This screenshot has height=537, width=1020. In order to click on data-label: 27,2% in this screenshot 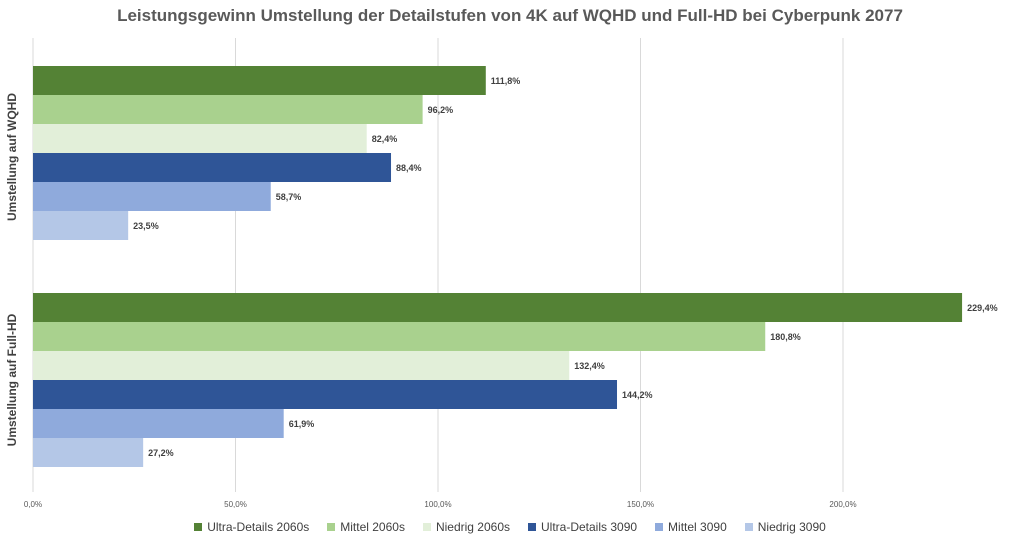, I will do `click(161, 453)`.